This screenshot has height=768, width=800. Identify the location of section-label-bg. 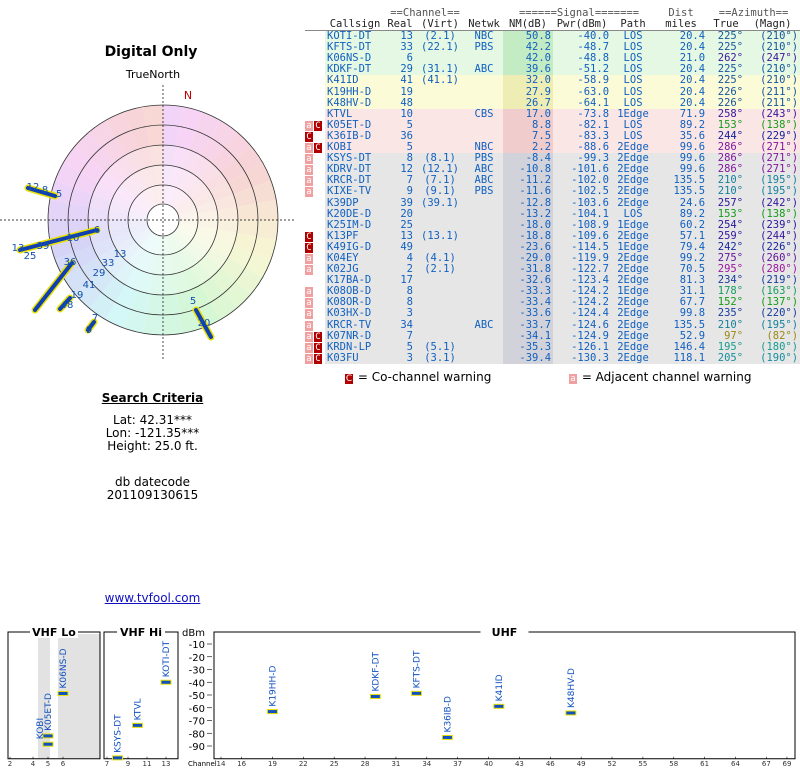
(54, 632).